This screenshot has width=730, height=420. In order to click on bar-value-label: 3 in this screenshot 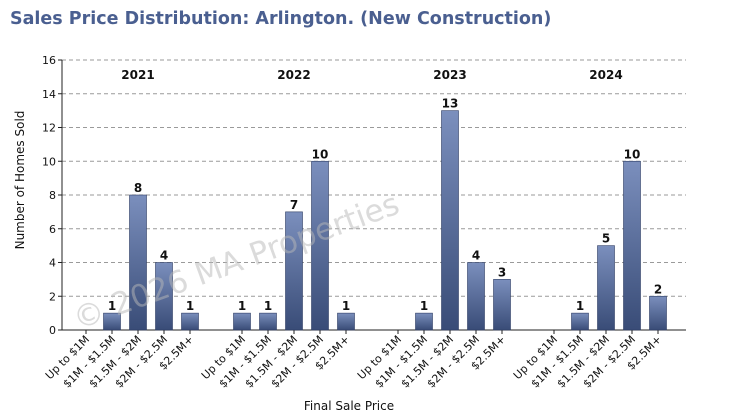, I will do `click(502, 272)`.